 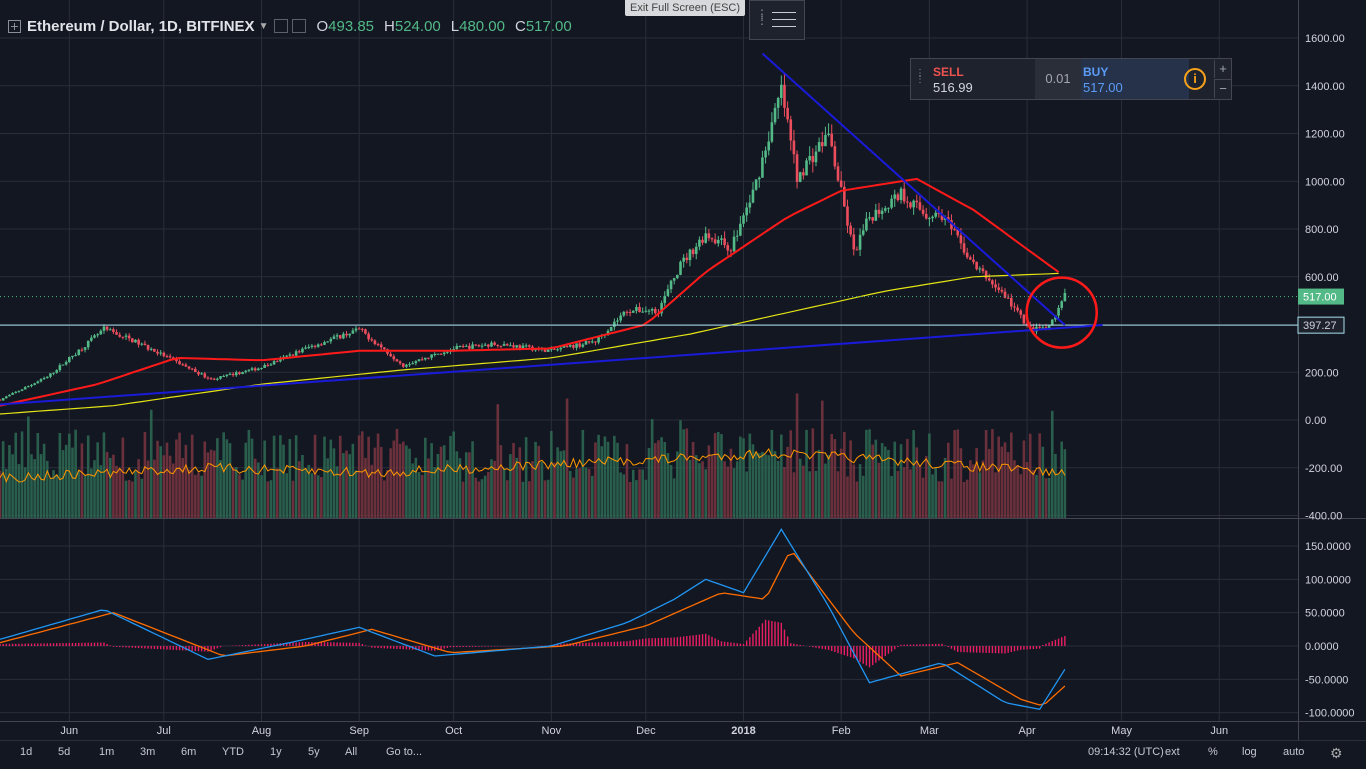 What do you see at coordinates (107, 752) in the screenshot?
I see `range-1m: 1m` at bounding box center [107, 752].